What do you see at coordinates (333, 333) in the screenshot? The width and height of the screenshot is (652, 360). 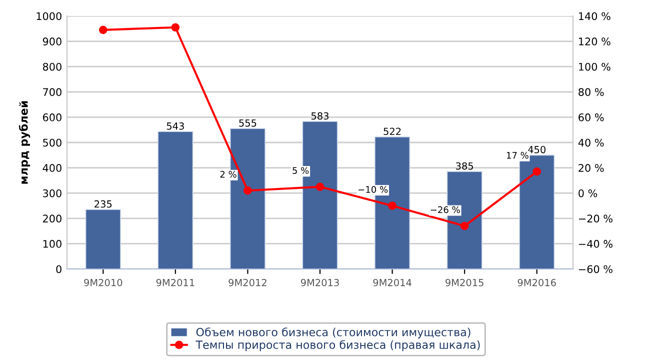 I see `legend-label: Объем нового бизнеса (стоимости имущества)` at bounding box center [333, 333].